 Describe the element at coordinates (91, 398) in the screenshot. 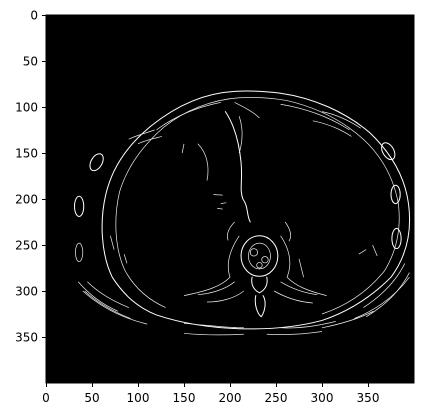

I see `x-tick-label: 50` at that location.